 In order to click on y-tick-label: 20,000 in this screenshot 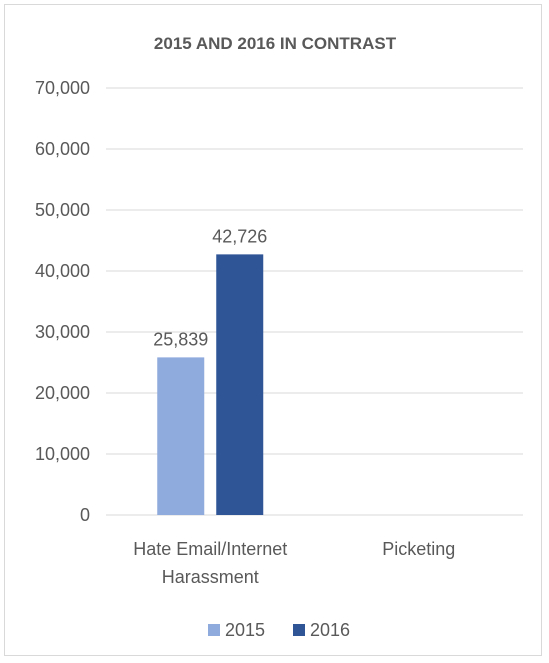, I will do `click(62, 393)`.